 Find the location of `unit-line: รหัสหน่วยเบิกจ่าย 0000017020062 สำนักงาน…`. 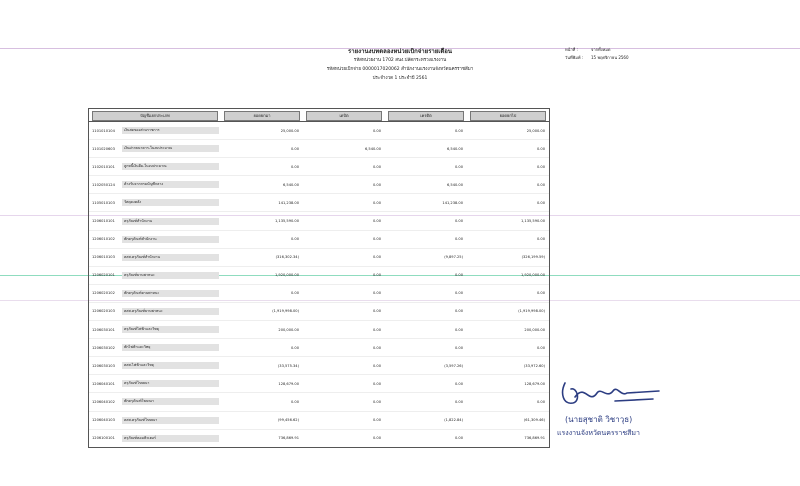

unit-line: รหัสหน่วยเบิกจ่าย 0000017020062 สำนักงาน… is located at coordinates (400, 69).